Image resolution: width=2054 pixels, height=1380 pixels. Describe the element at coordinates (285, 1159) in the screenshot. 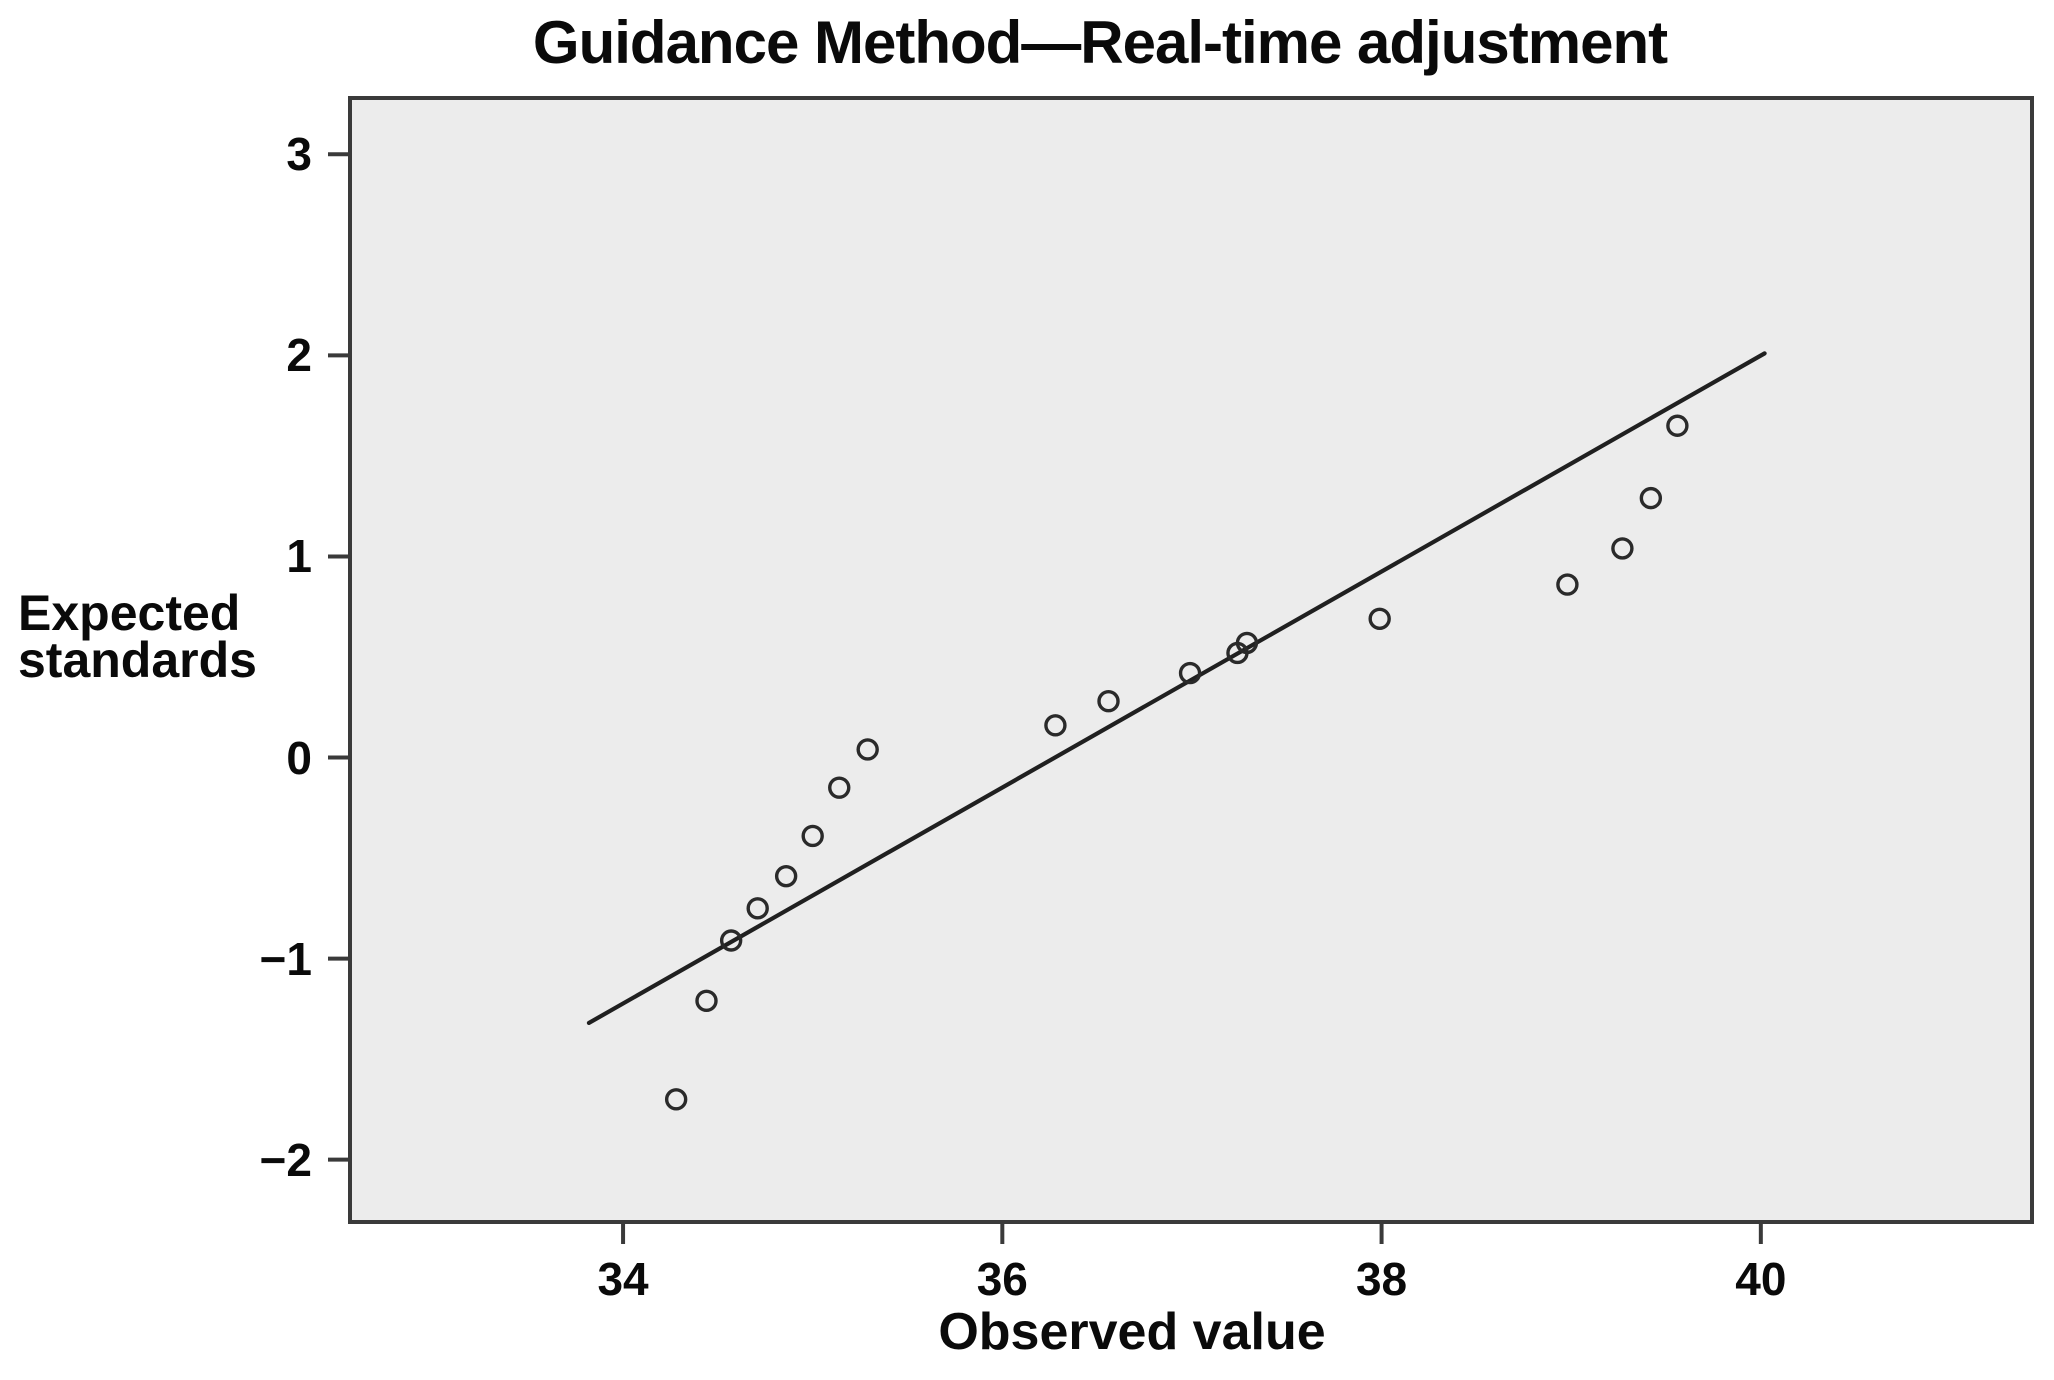

I see `y-tick-label: −2` at that location.